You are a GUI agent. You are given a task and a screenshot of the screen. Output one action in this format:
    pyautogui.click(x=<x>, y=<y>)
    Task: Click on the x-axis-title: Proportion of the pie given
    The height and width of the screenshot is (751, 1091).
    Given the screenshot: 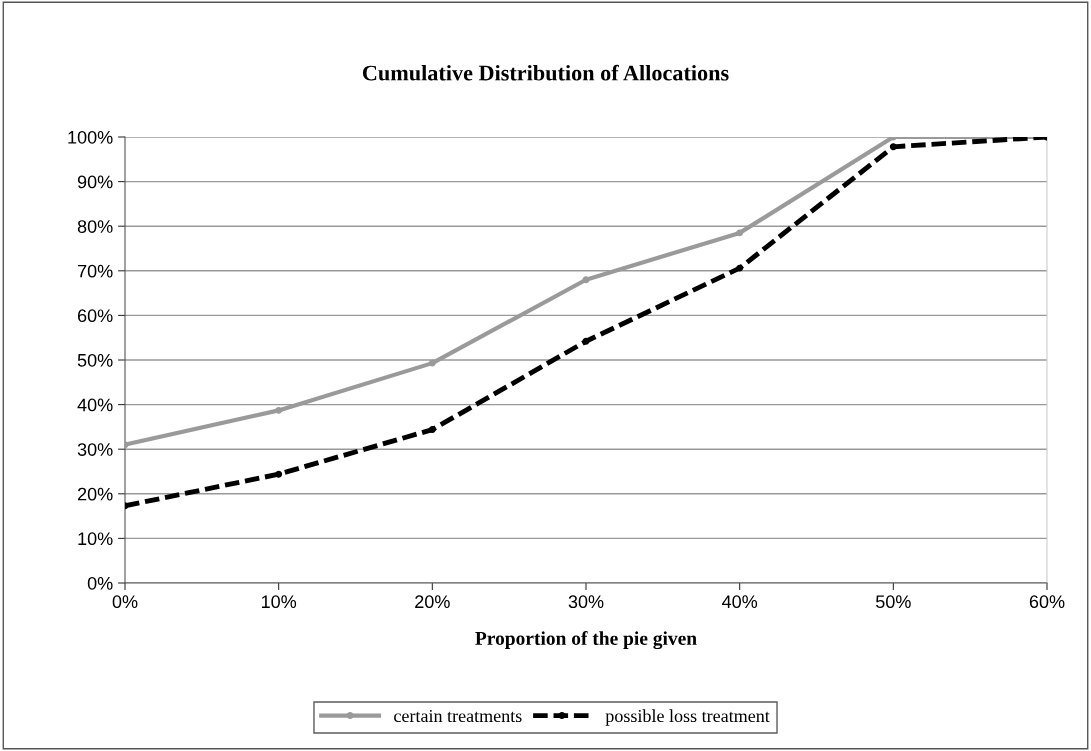 What is the action you would take?
    pyautogui.click(x=586, y=640)
    